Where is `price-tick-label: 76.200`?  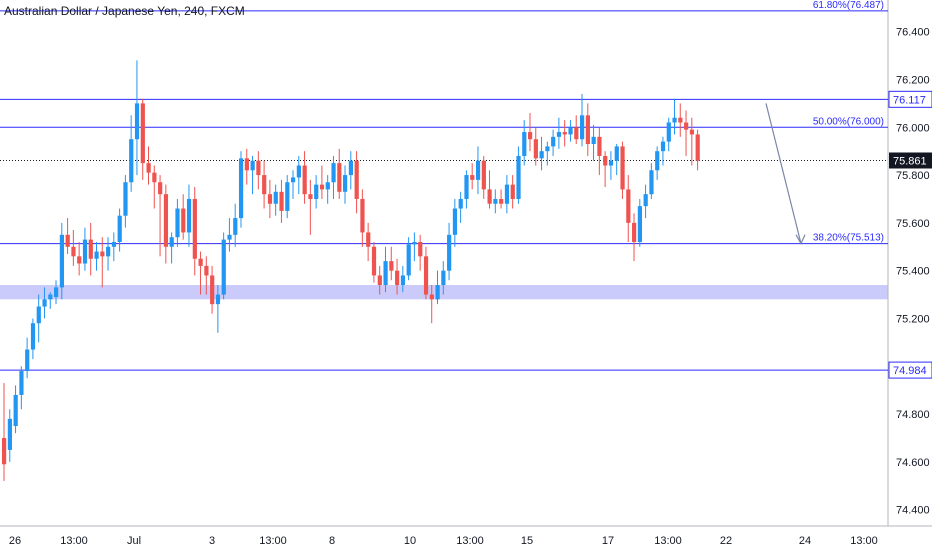 price-tick-label: 76.200 is located at coordinates (913, 80).